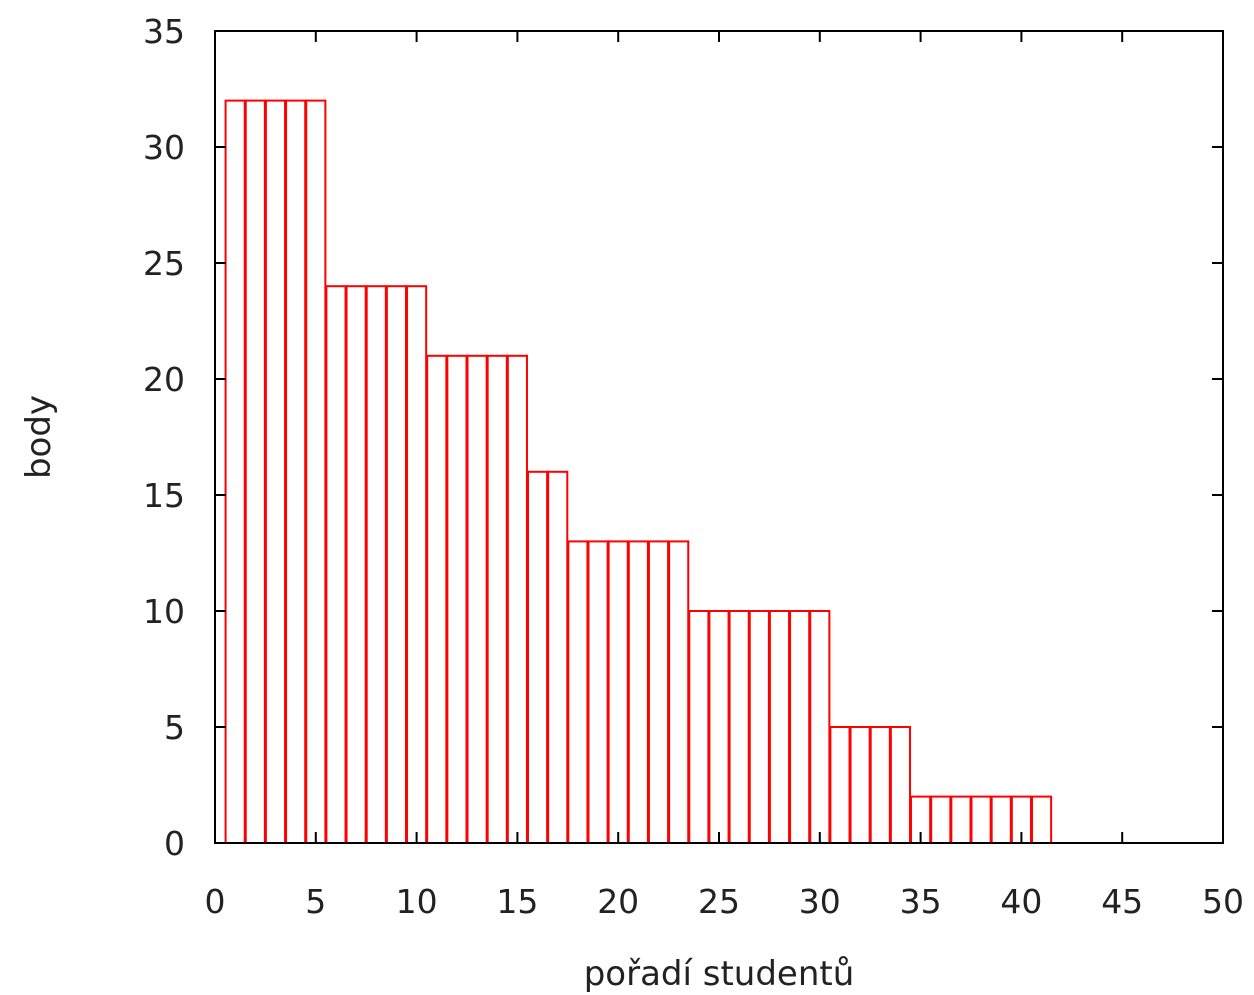  What do you see at coordinates (820, 901) in the screenshot?
I see `x-tick-label: 30` at bounding box center [820, 901].